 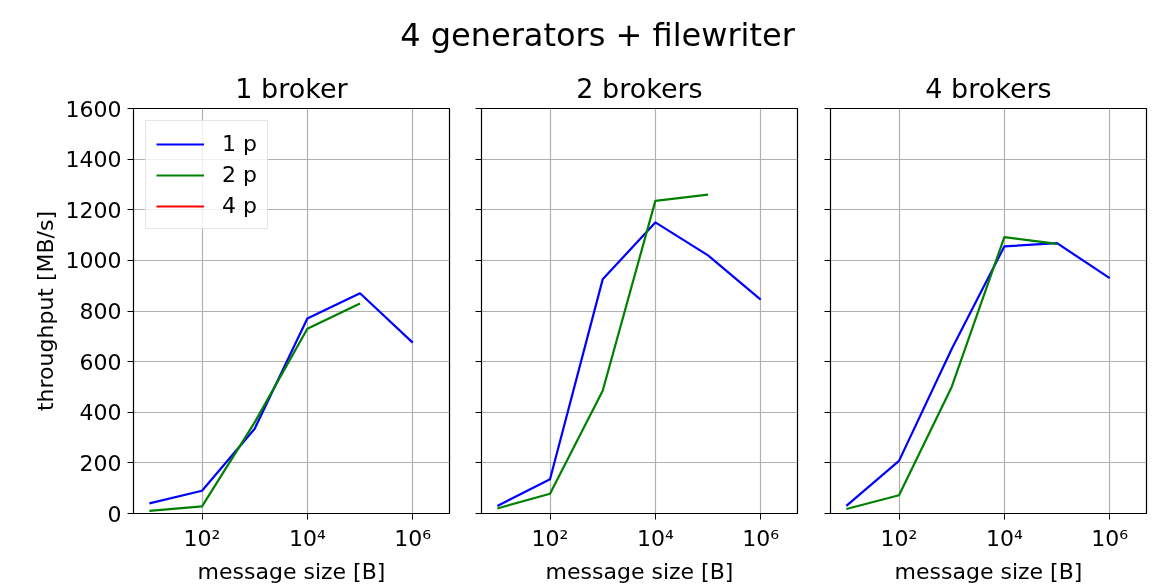 What do you see at coordinates (100, 463) in the screenshot?
I see `y-tick-label: 200` at bounding box center [100, 463].